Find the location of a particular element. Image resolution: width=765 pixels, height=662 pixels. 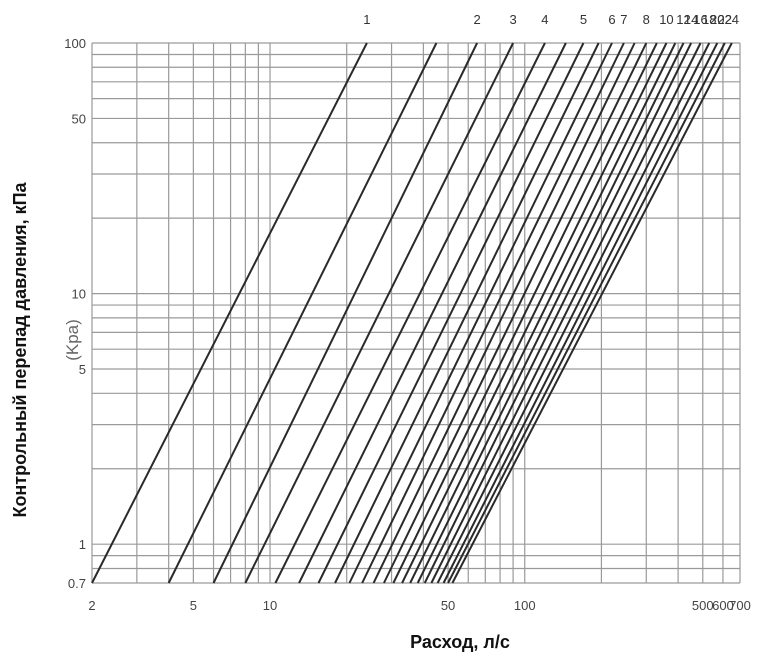

x-tick-label: 2 is located at coordinates (91, 605).